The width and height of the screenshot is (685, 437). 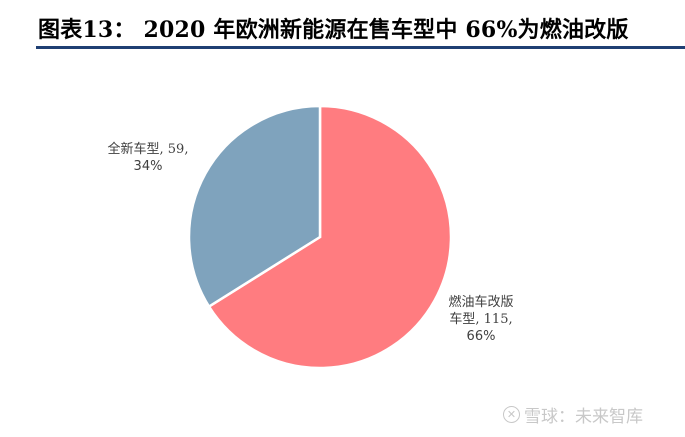 I want to click on watermark-text: 雪球：未来智库, so click(x=583, y=417).